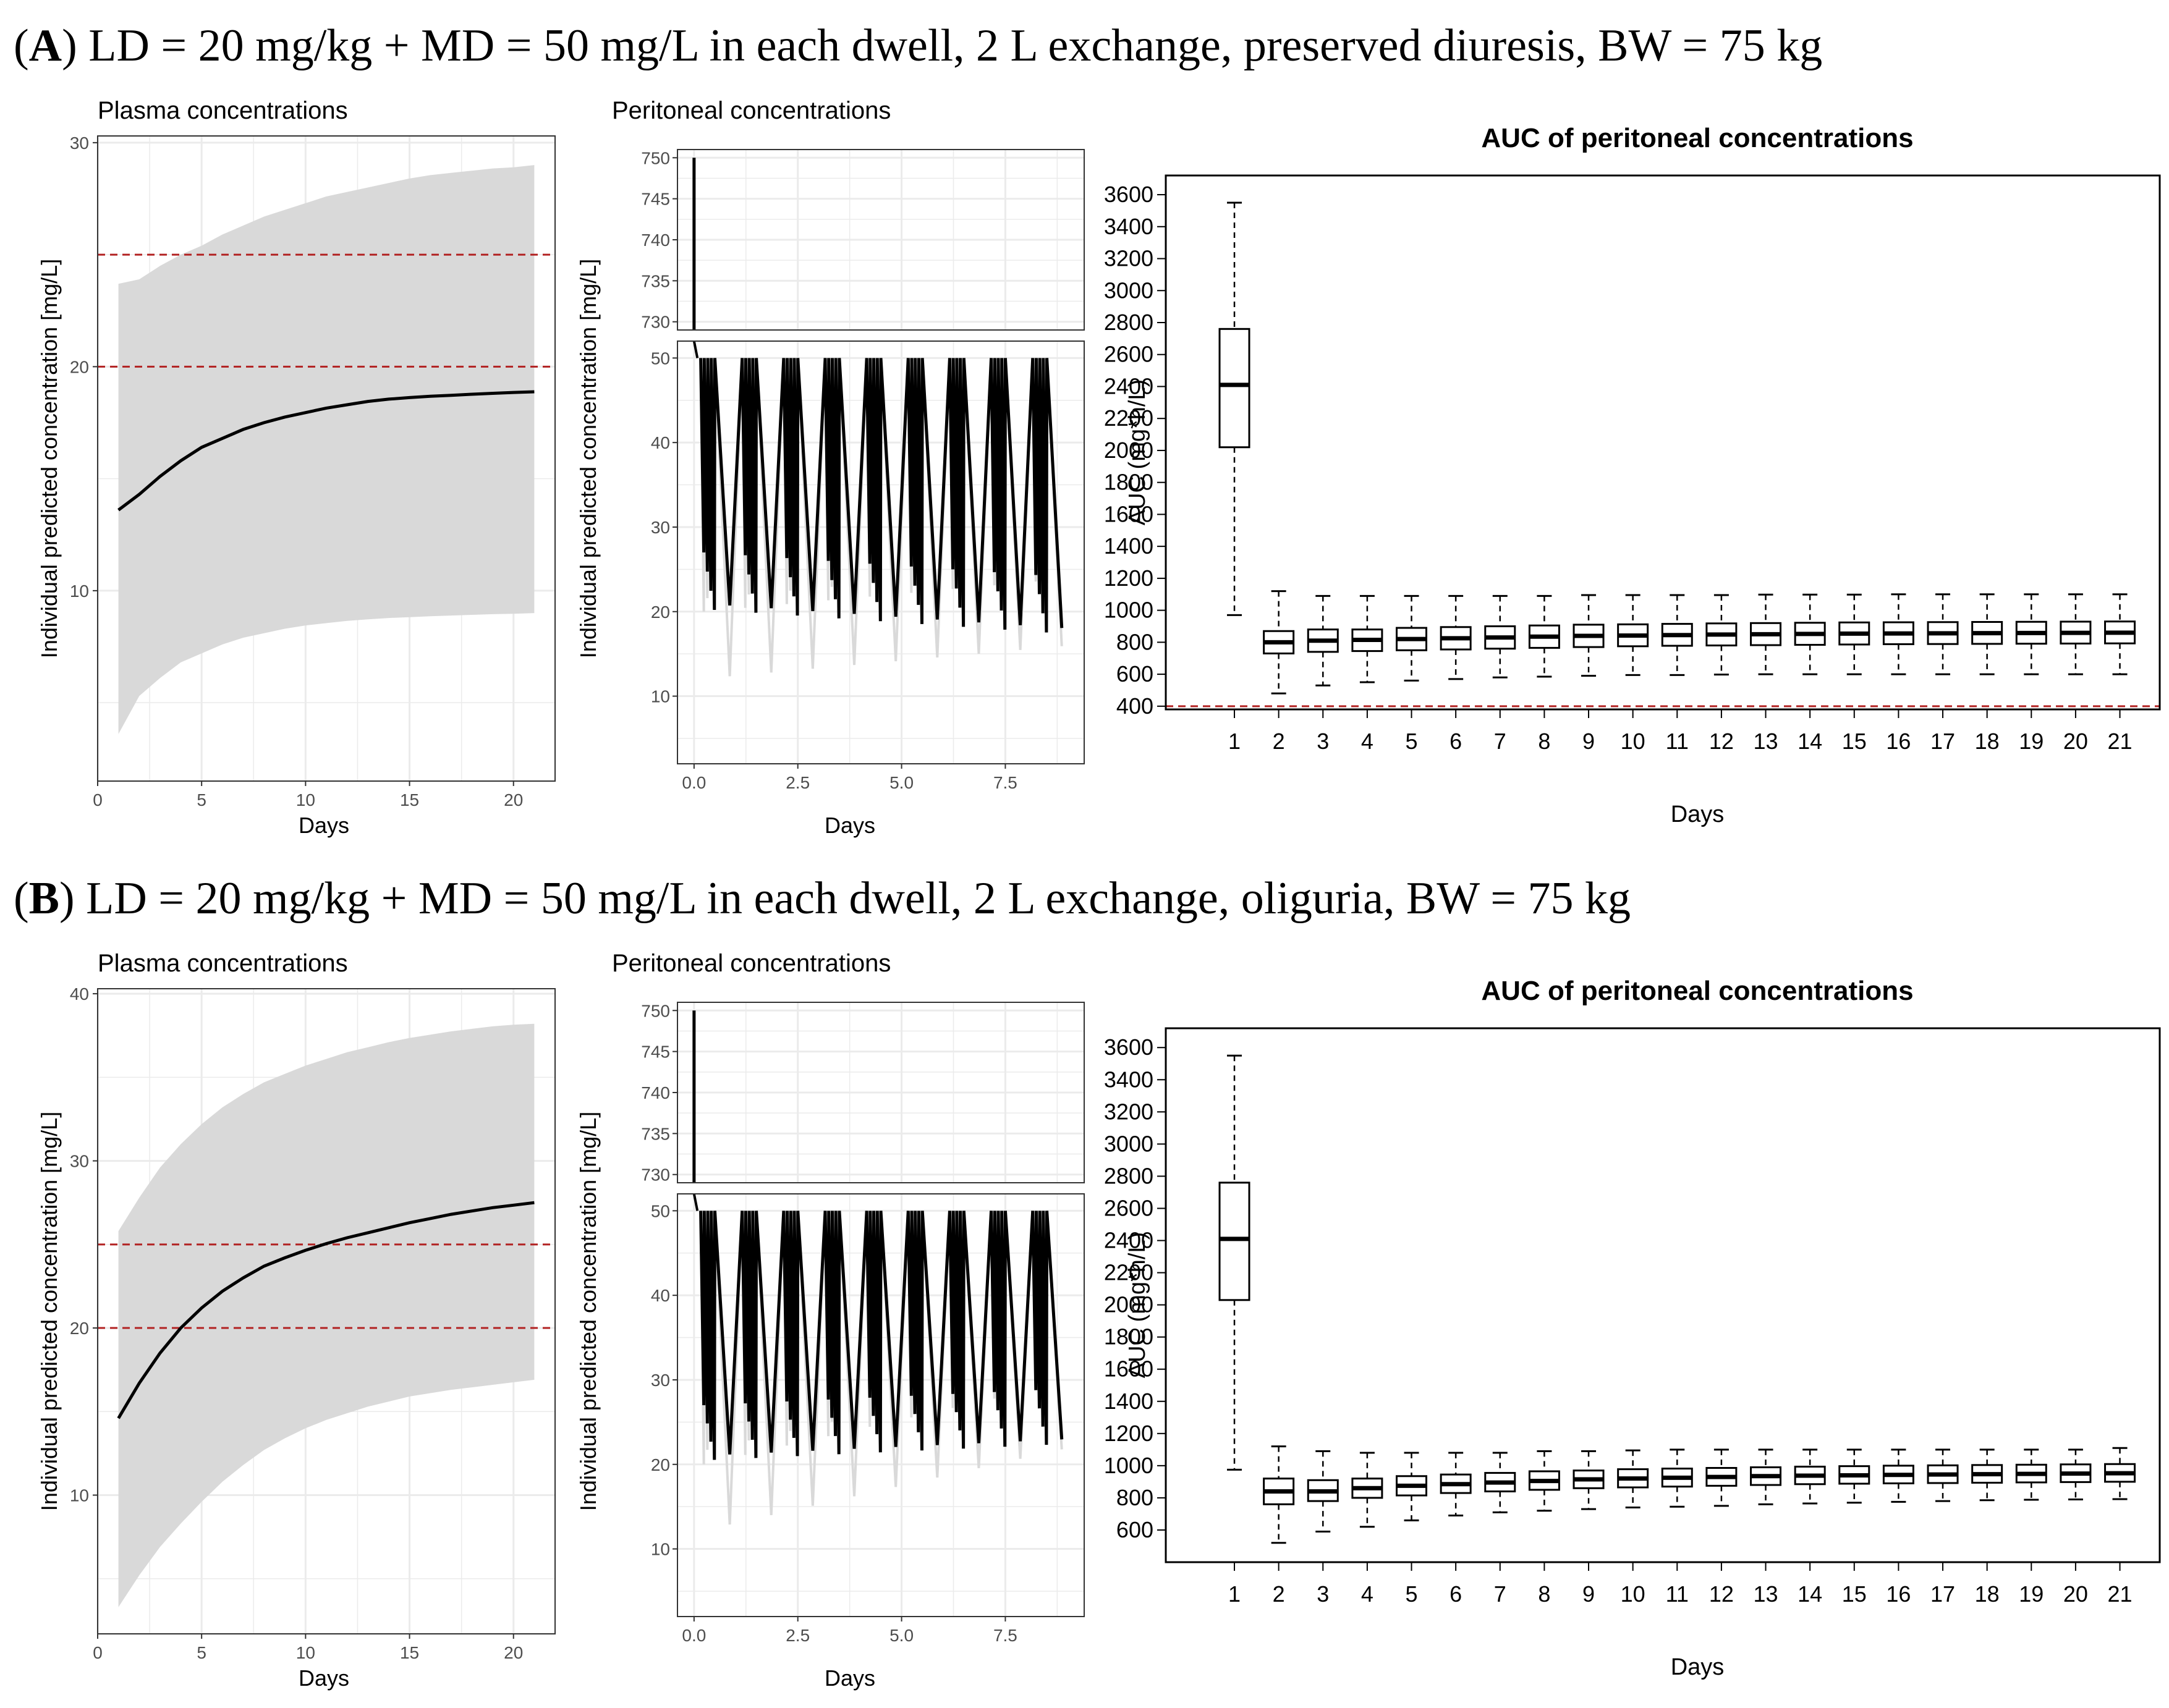  What do you see at coordinates (1134, 1529) in the screenshot?
I see `y-tick-label: 600` at bounding box center [1134, 1529].